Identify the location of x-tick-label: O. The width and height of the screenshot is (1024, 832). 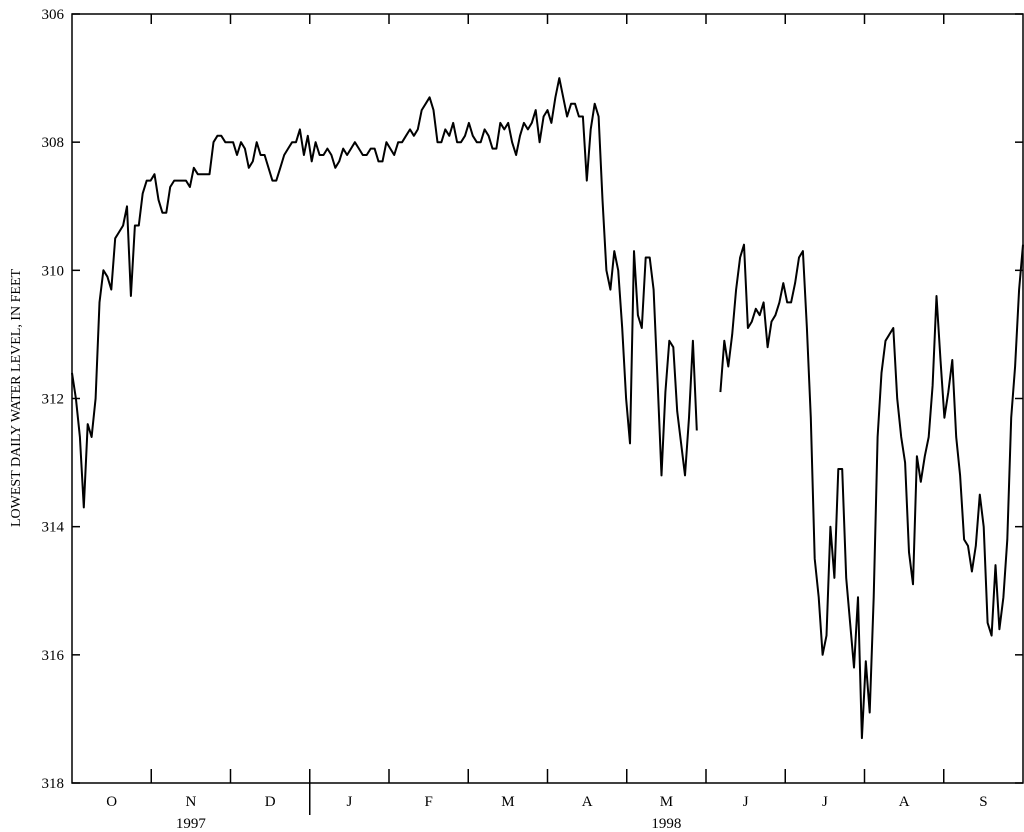
(111, 802).